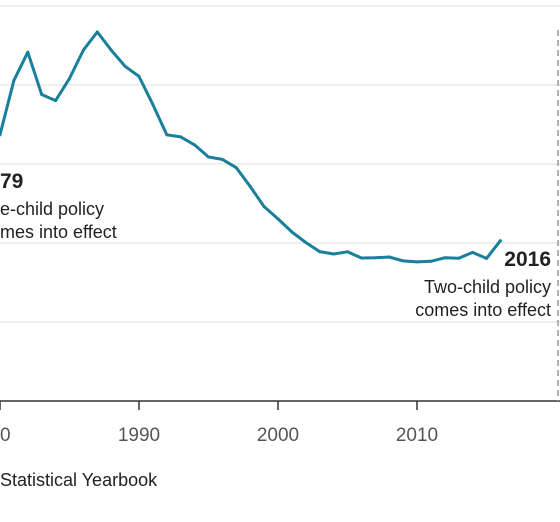  I want to click on annotation-one-child-policy: 79 e-child policy mes into effect, so click(58, 206).